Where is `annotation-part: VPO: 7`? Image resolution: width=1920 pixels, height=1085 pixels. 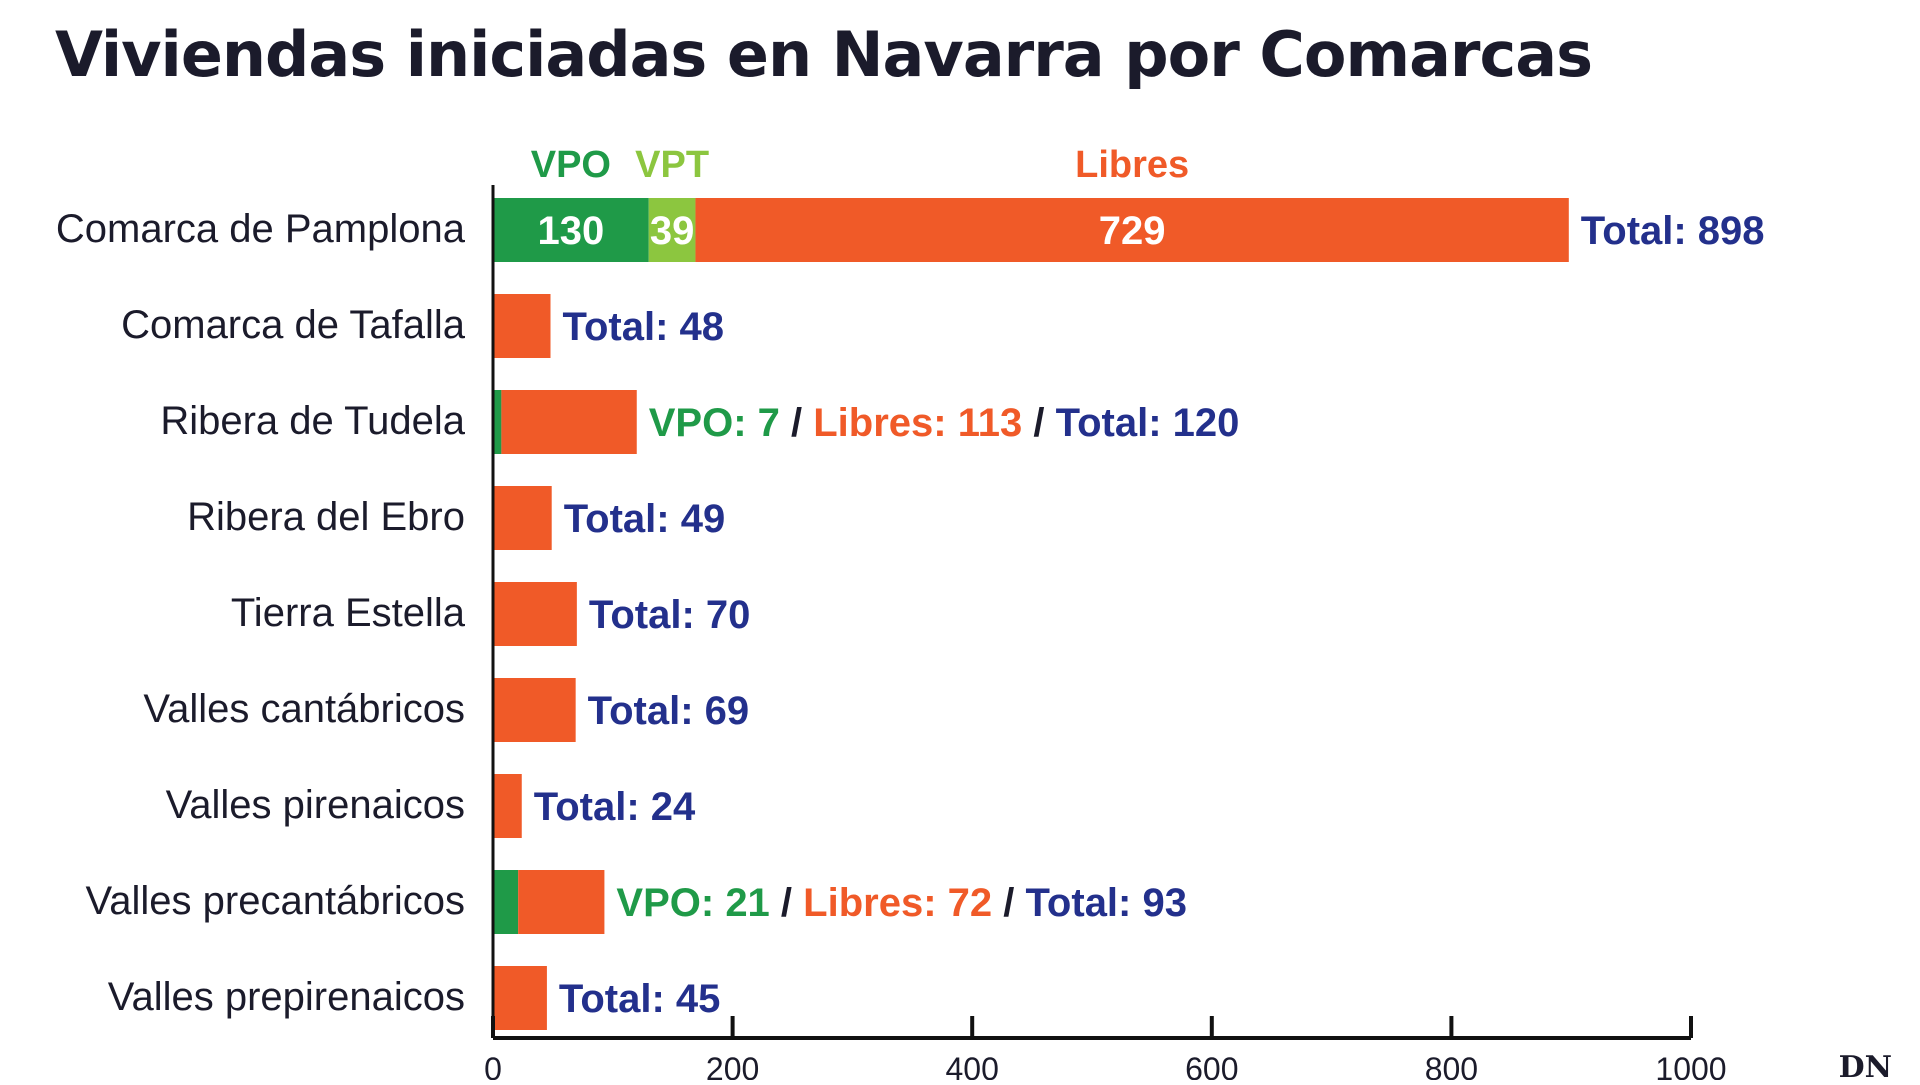 annotation-part: VPO: 7 is located at coordinates (714, 423).